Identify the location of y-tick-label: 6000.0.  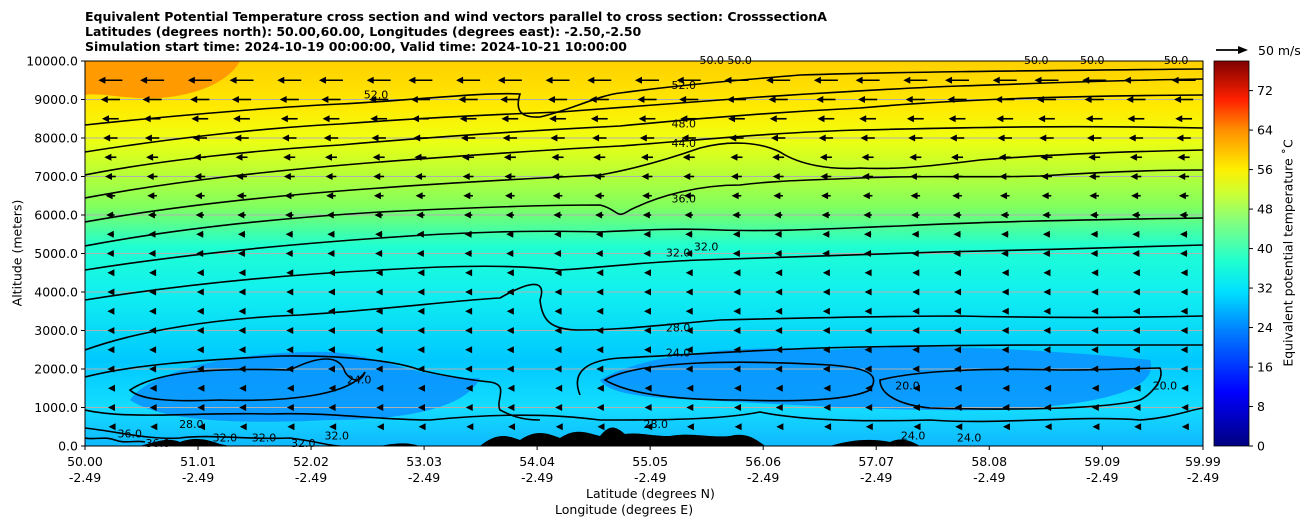
(56, 215).